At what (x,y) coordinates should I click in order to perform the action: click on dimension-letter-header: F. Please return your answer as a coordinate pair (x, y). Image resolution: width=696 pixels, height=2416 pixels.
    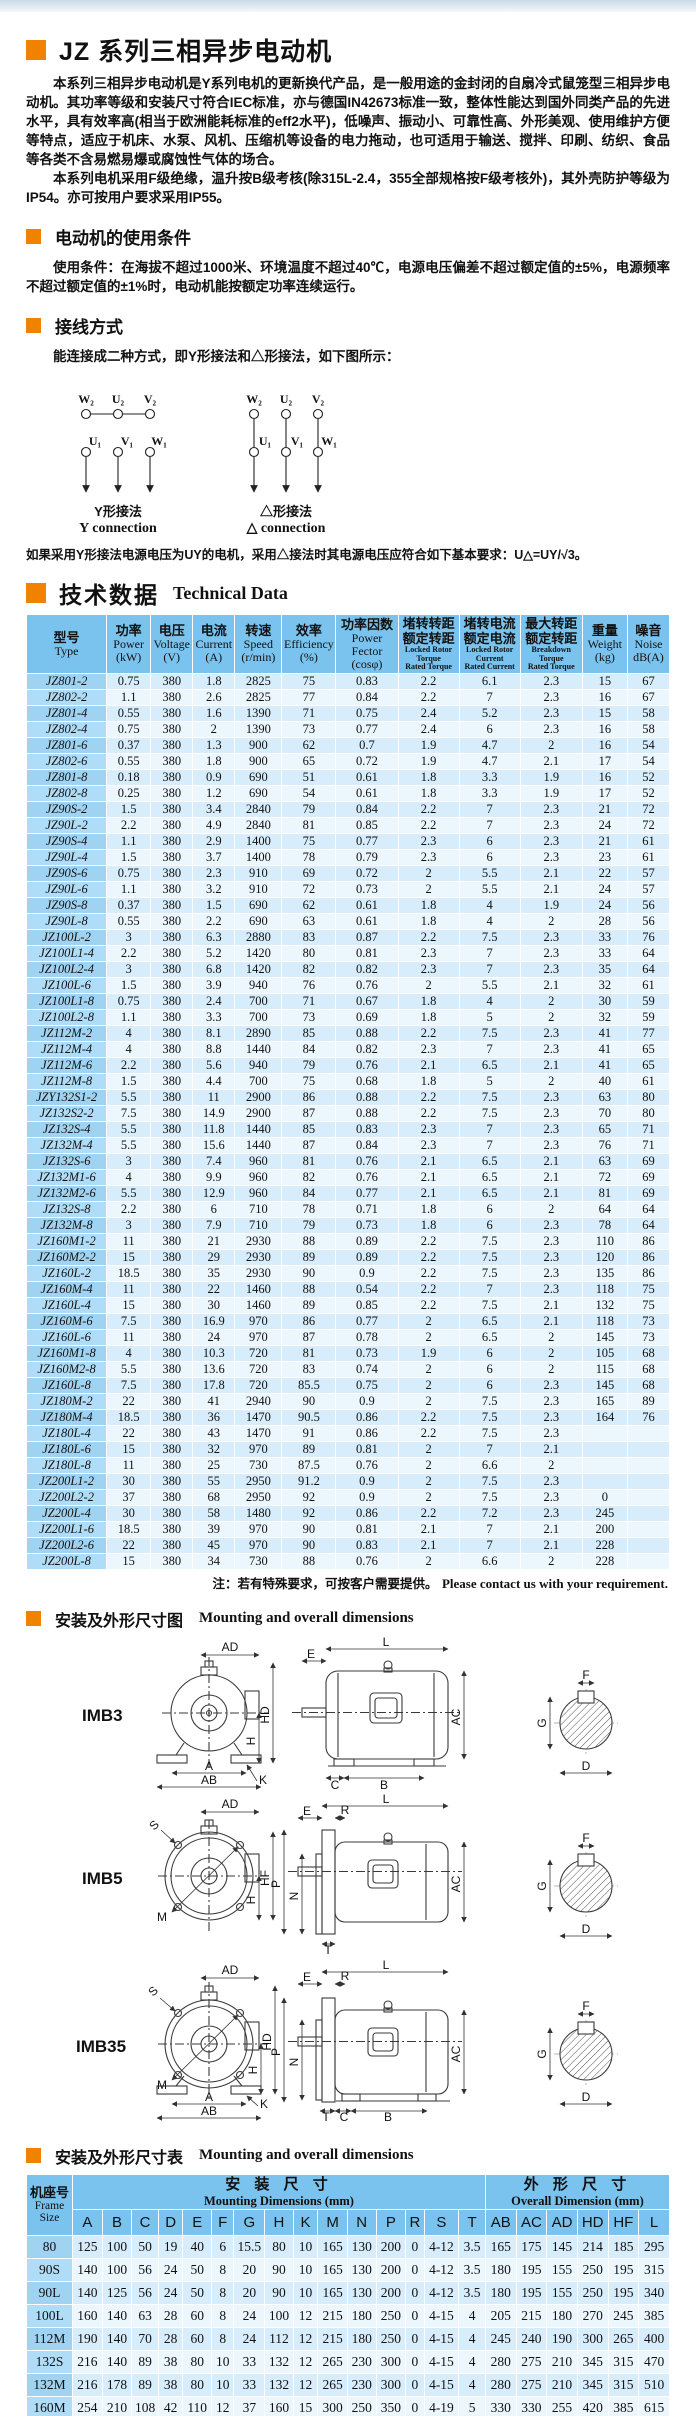
    Looking at the image, I should click on (222, 2222).